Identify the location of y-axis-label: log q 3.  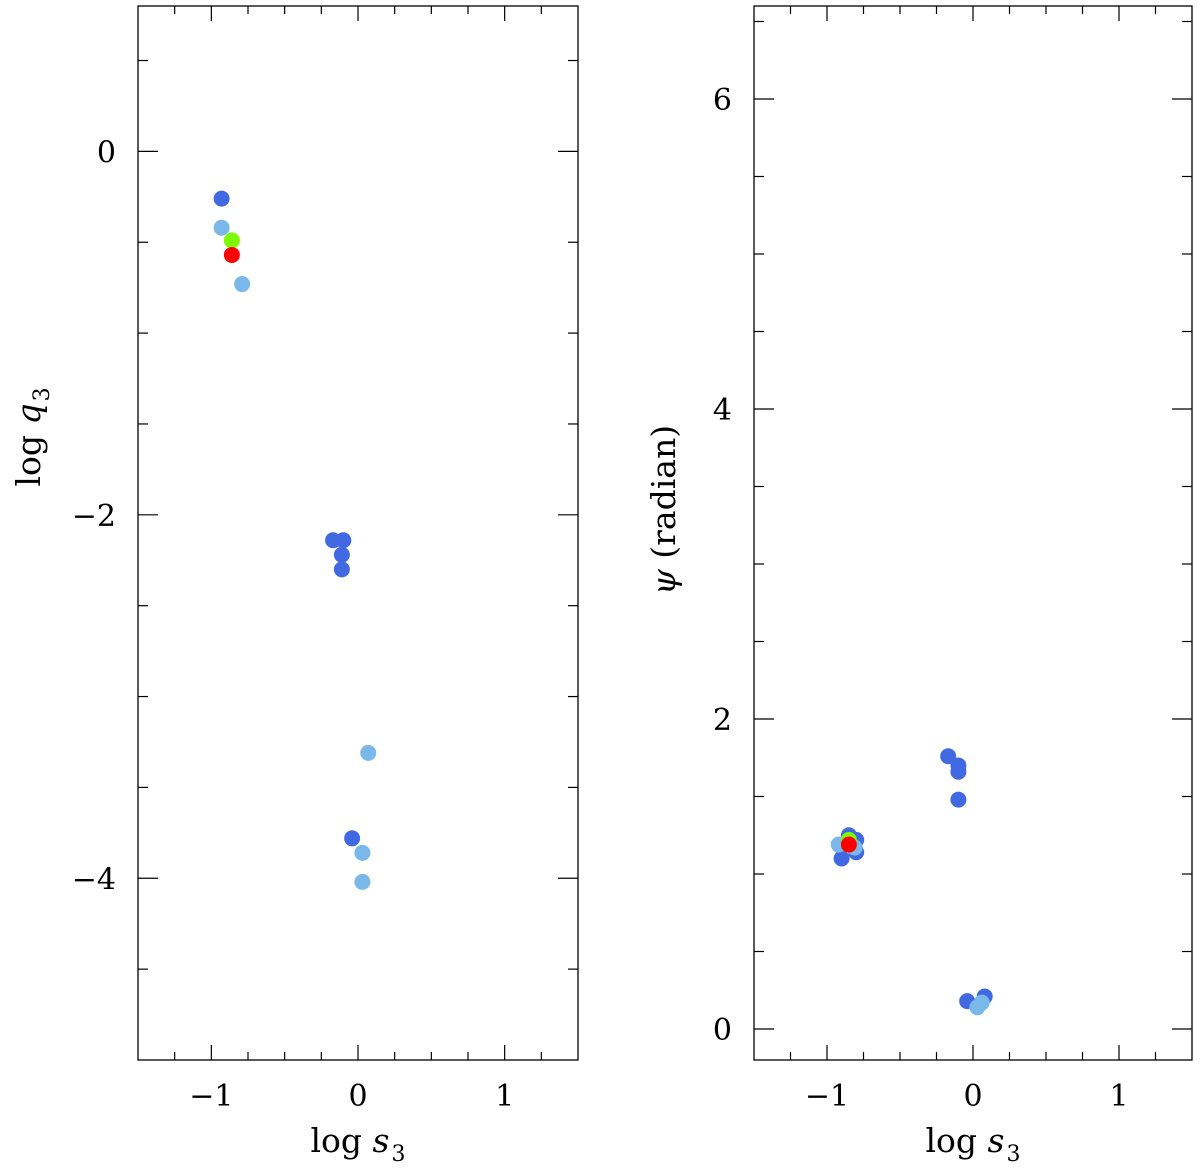
(32, 436).